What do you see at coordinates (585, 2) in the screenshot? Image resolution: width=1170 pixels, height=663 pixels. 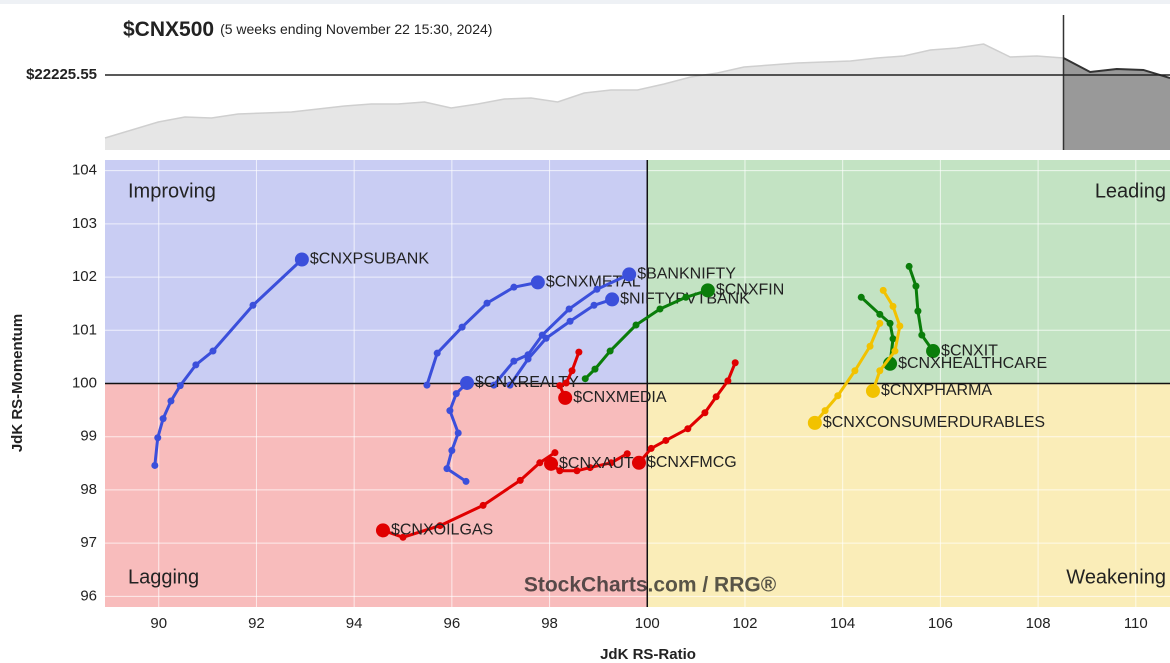 I see `top-strip` at bounding box center [585, 2].